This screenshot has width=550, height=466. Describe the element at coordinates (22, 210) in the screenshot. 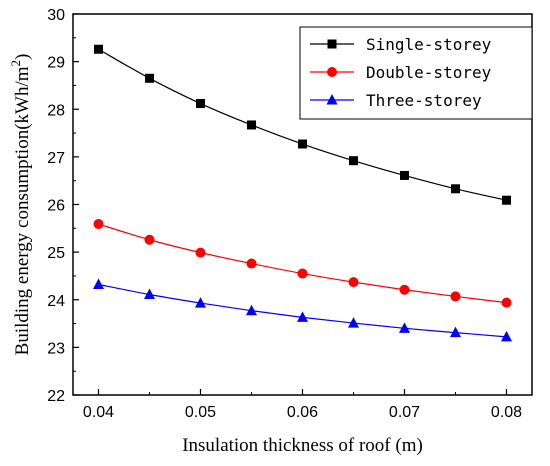

I see `y-axis-title-main: Building energy consumption(kWh/m` at that location.